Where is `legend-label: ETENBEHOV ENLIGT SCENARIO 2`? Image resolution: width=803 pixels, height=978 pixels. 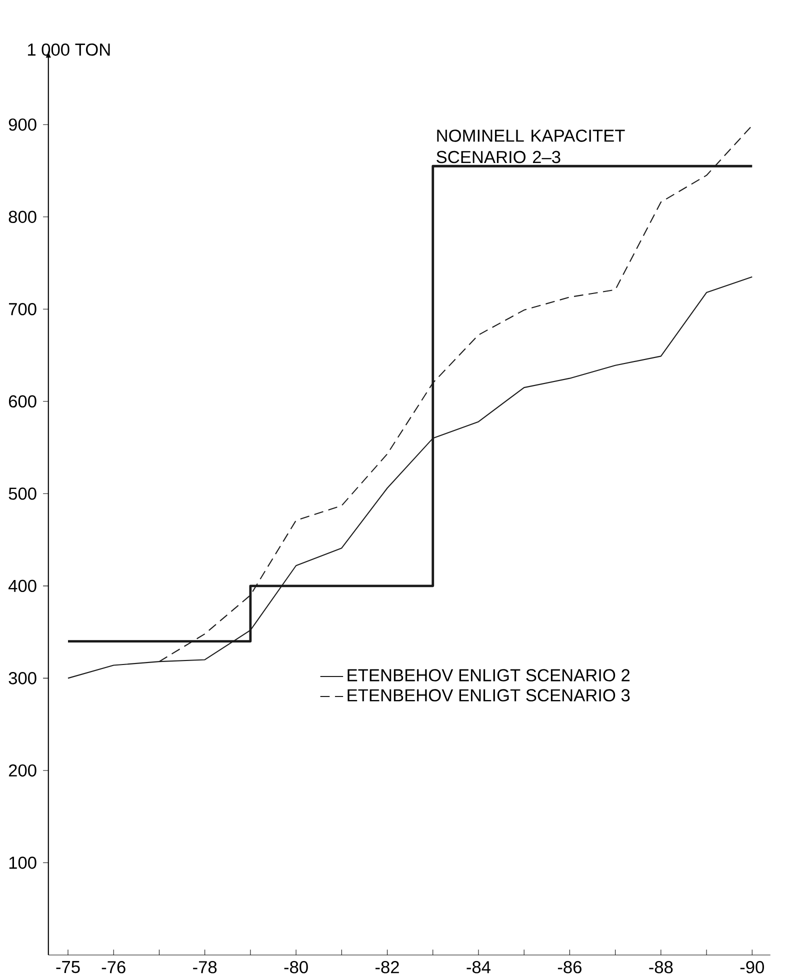 legend-label: ETENBEHOV ENLIGT SCENARIO 2 is located at coordinates (489, 675).